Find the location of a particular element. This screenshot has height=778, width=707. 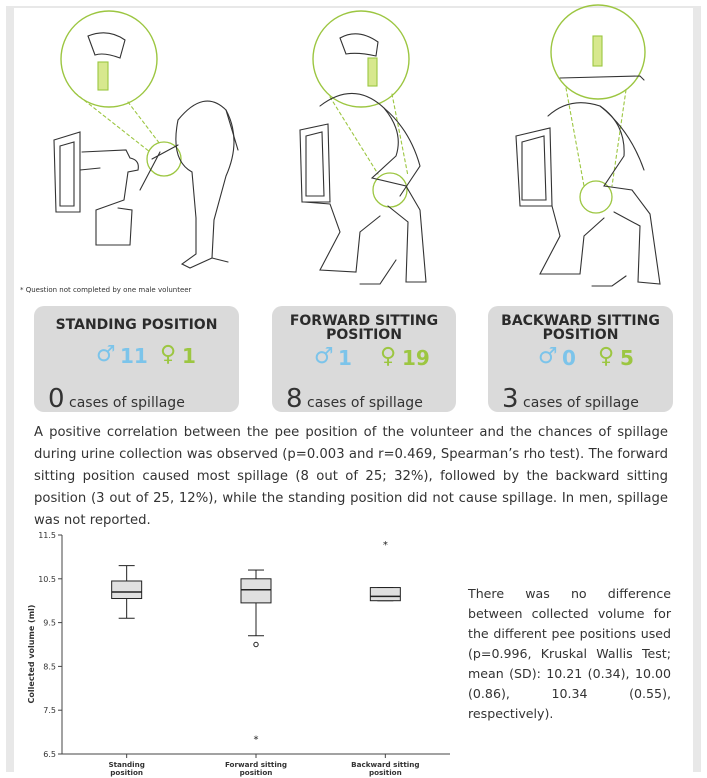

male-count: 11 is located at coordinates (134, 356).